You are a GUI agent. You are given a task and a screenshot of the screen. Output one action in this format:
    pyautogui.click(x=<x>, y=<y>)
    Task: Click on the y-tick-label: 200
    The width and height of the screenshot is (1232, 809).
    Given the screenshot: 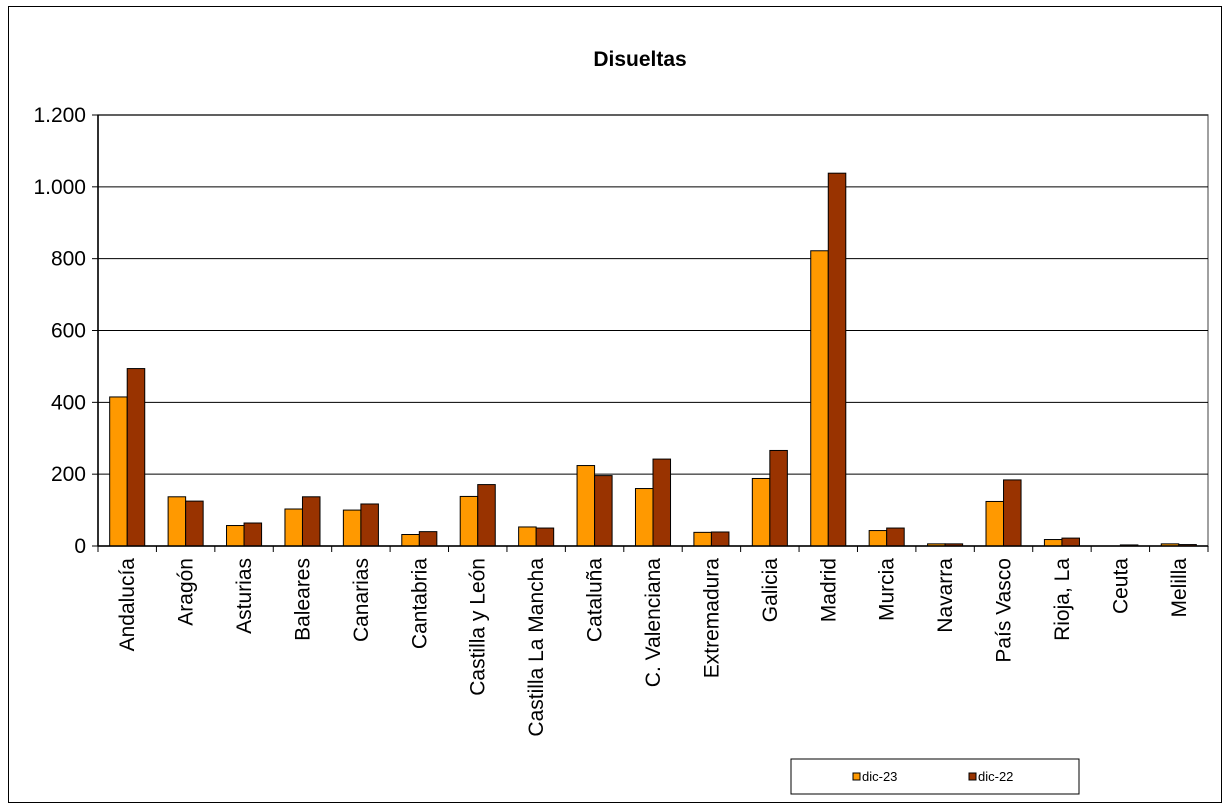 What is the action you would take?
    pyautogui.click(x=68, y=474)
    